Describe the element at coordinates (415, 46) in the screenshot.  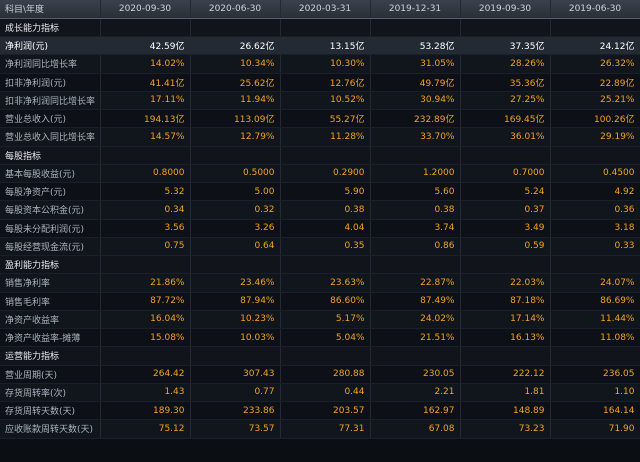
I see `value-cell: 53.28亿` at that location.